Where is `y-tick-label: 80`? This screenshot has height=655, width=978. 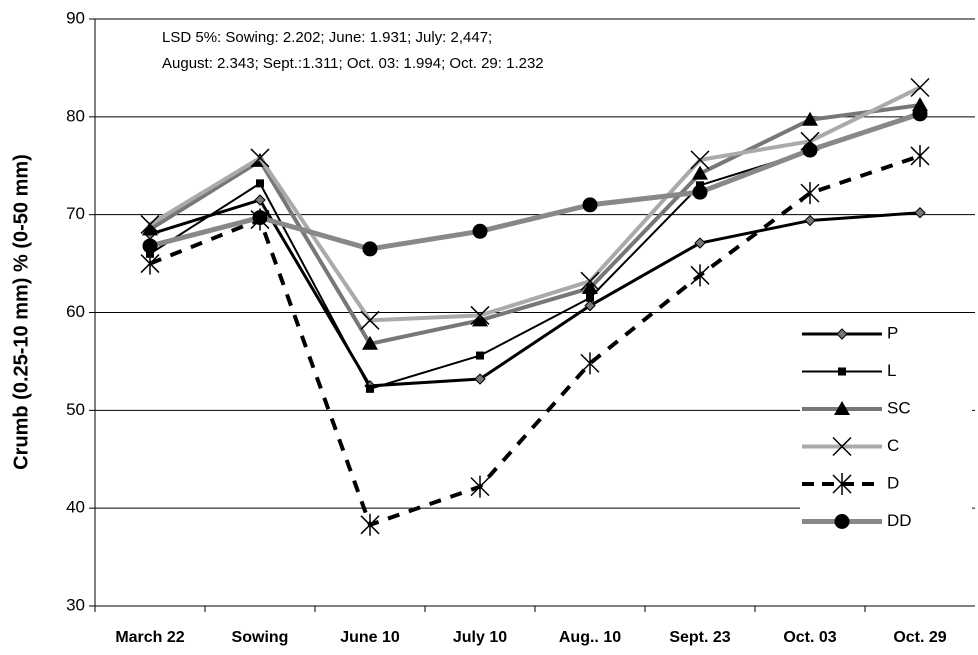 y-tick-label: 80 is located at coordinates (75, 115).